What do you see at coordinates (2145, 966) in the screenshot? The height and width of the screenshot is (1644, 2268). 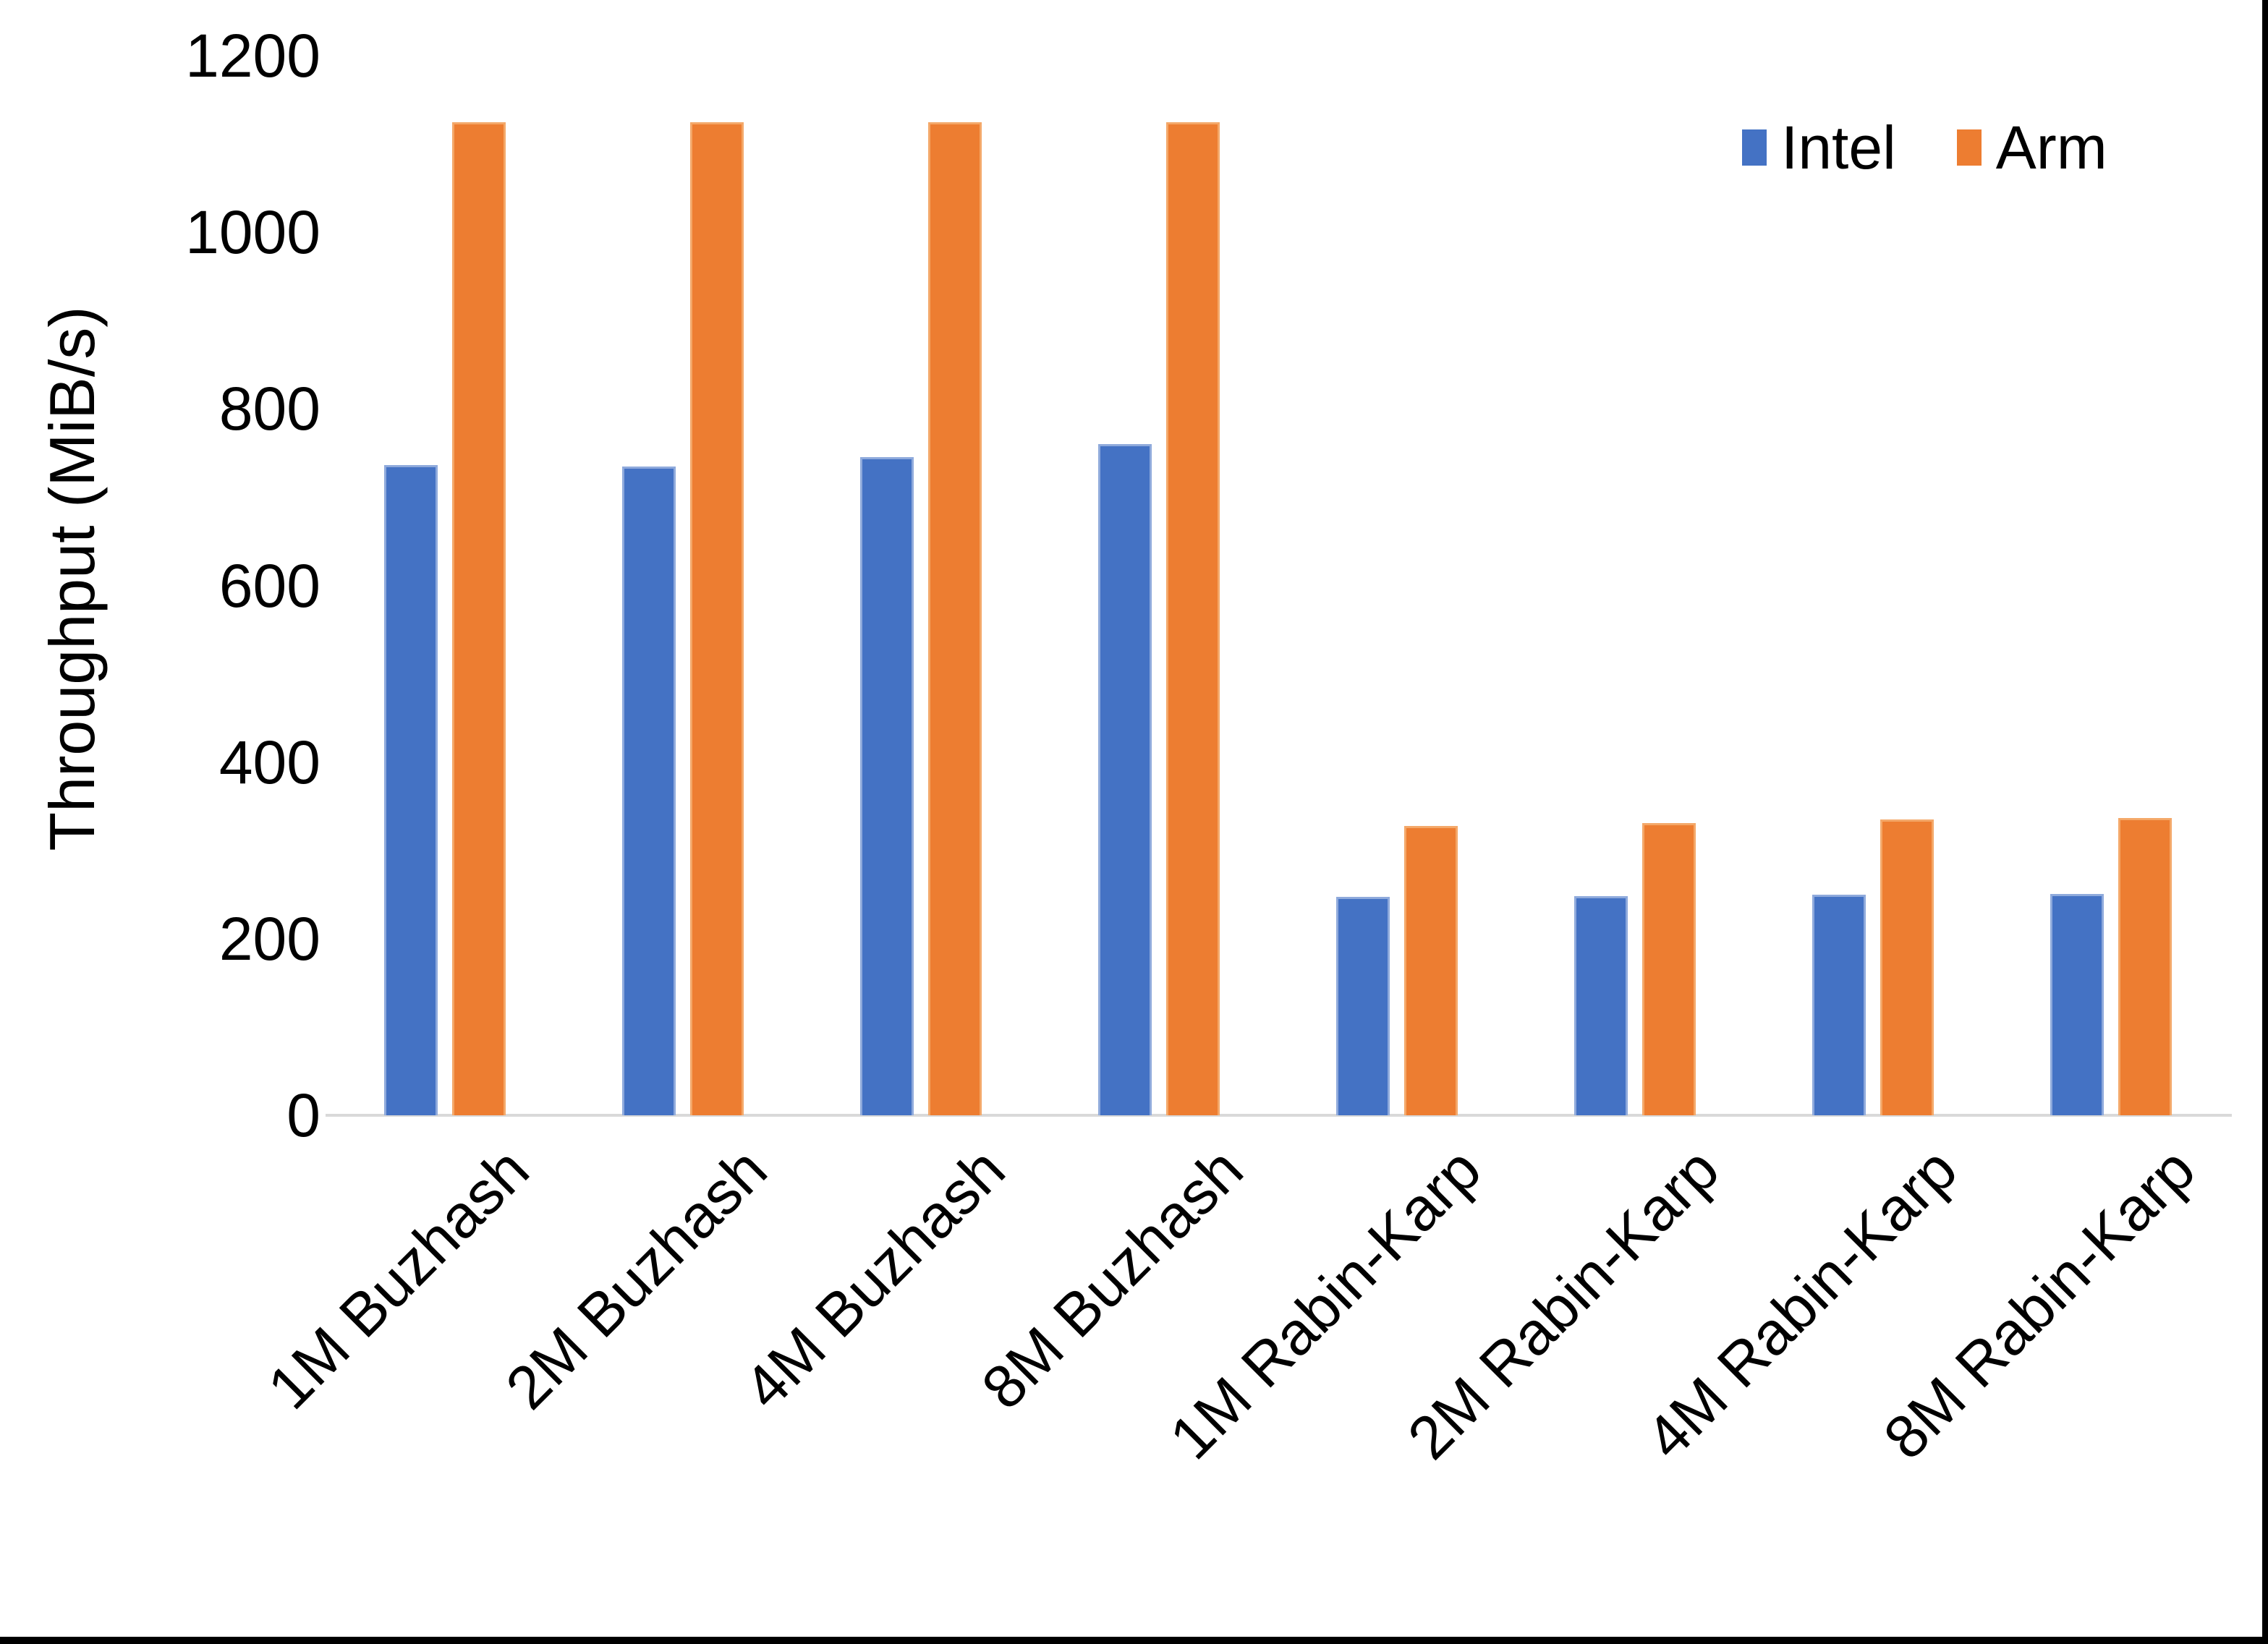 I see `bar-arm-8m-rabin-karp` at bounding box center [2145, 966].